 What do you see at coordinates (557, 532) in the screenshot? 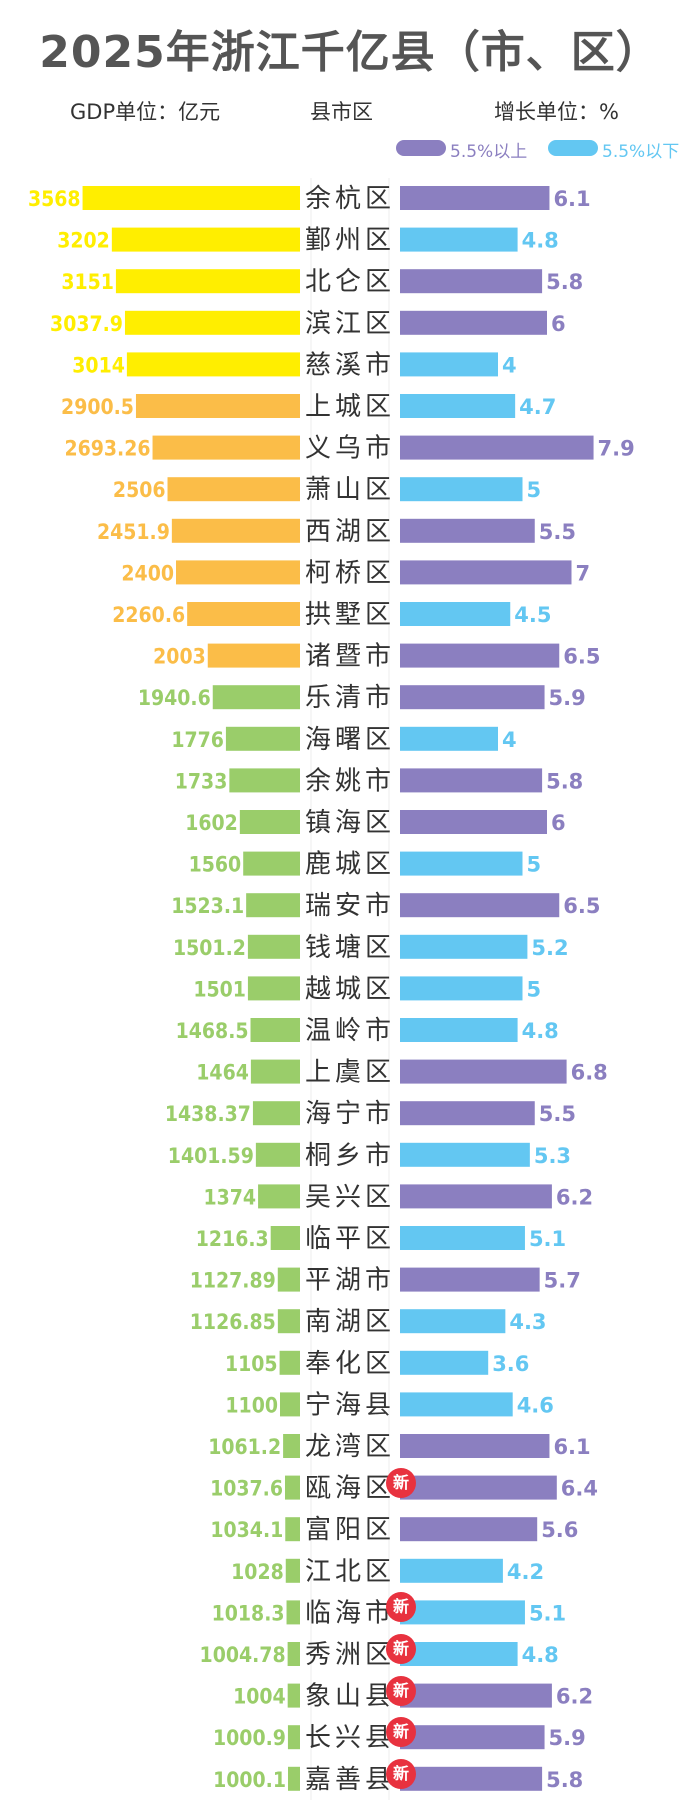
I see `growth-value-label: 5.5` at bounding box center [557, 532].